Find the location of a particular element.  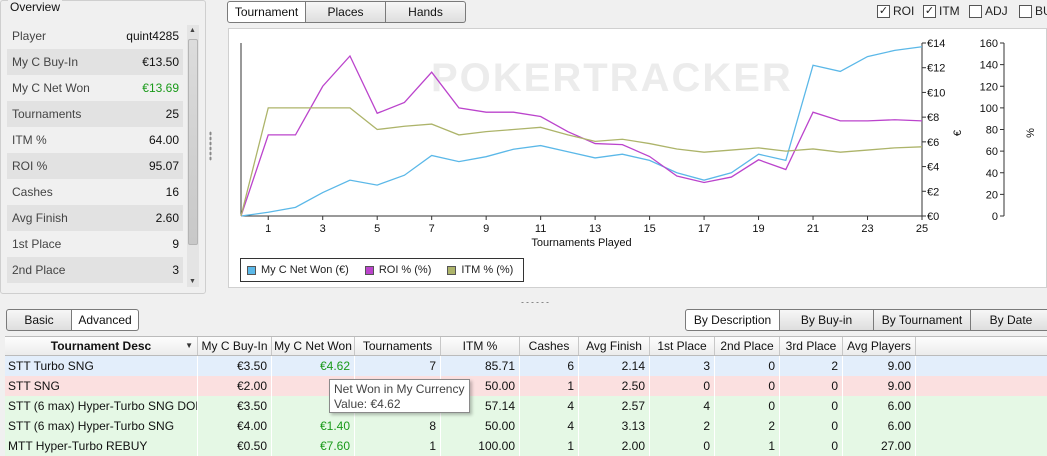

tab-places: Places is located at coordinates (346, 12).